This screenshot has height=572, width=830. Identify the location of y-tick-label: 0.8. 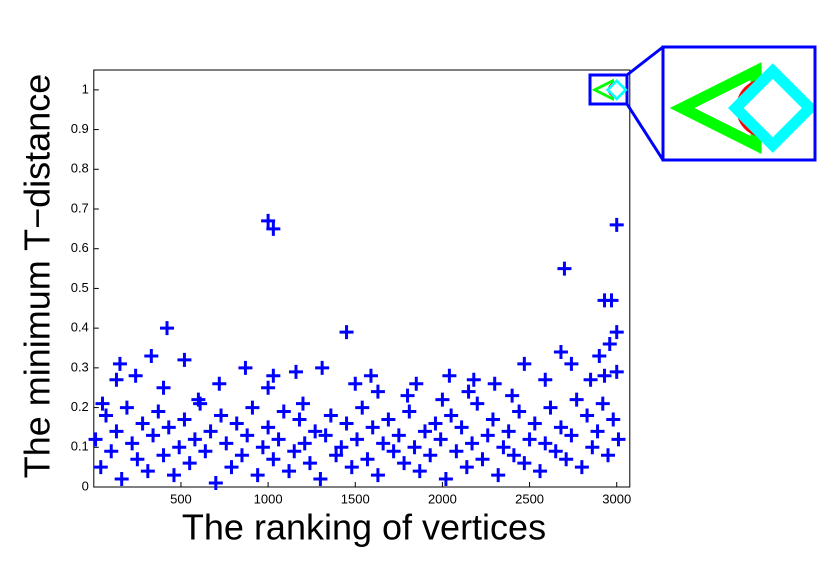
(80, 168).